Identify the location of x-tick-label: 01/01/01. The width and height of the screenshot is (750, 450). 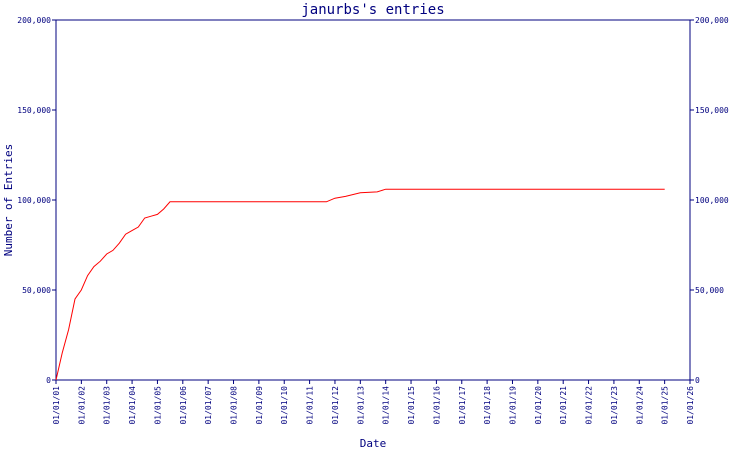
(56, 405).